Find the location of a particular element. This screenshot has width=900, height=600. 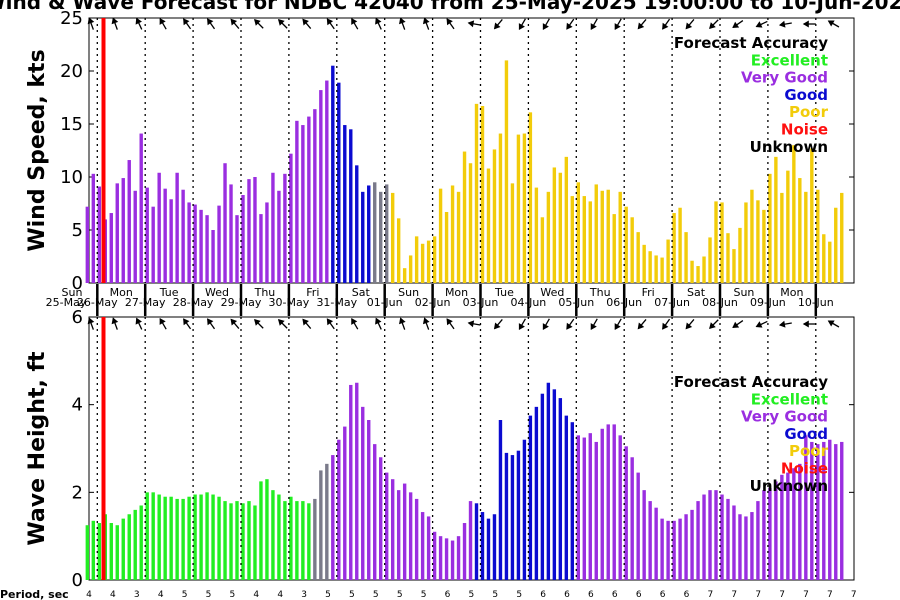

date-label: 30-May is located at coordinates (289, 302).